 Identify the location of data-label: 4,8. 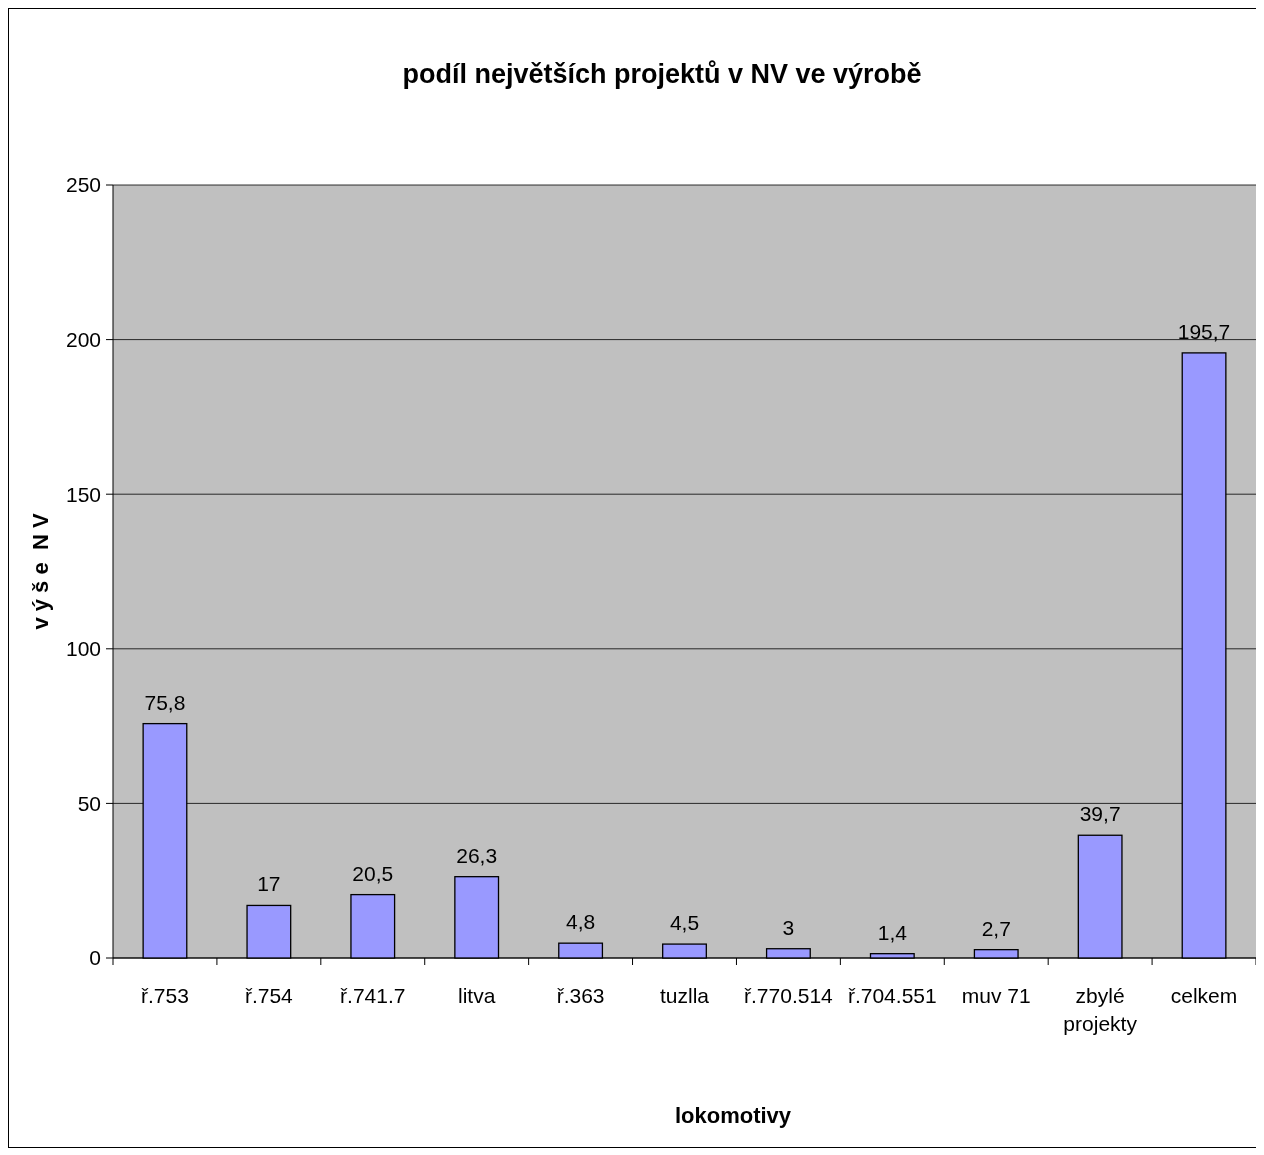
(580, 922).